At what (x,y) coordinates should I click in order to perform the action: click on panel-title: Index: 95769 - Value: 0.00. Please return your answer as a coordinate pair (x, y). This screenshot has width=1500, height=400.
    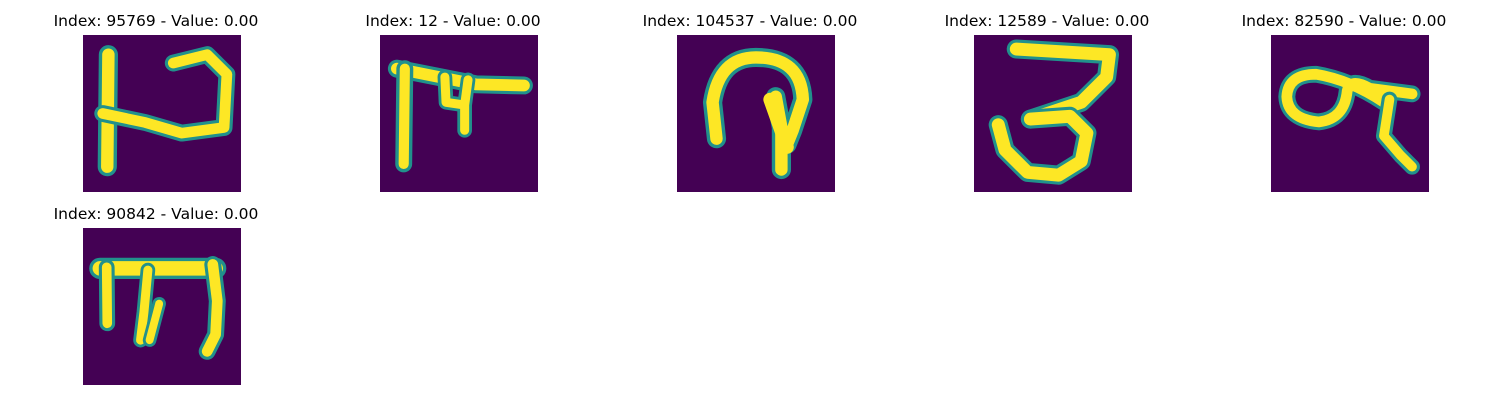
    Looking at the image, I should click on (156, 21).